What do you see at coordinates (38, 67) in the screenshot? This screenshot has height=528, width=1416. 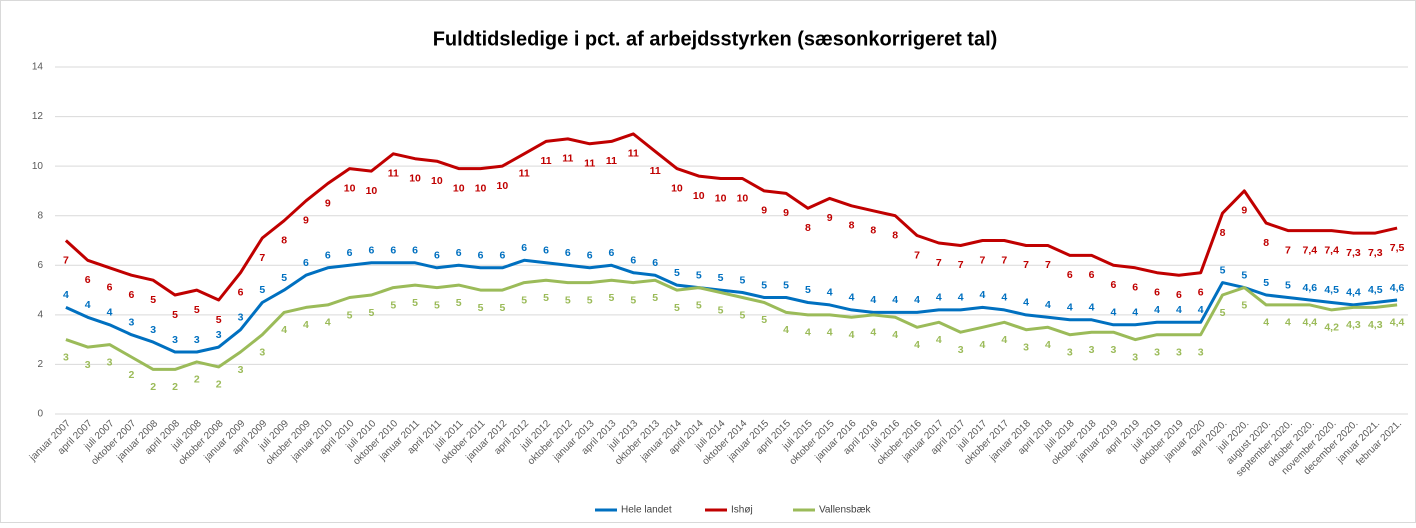 I see `y-tick-label: 14` at bounding box center [38, 67].